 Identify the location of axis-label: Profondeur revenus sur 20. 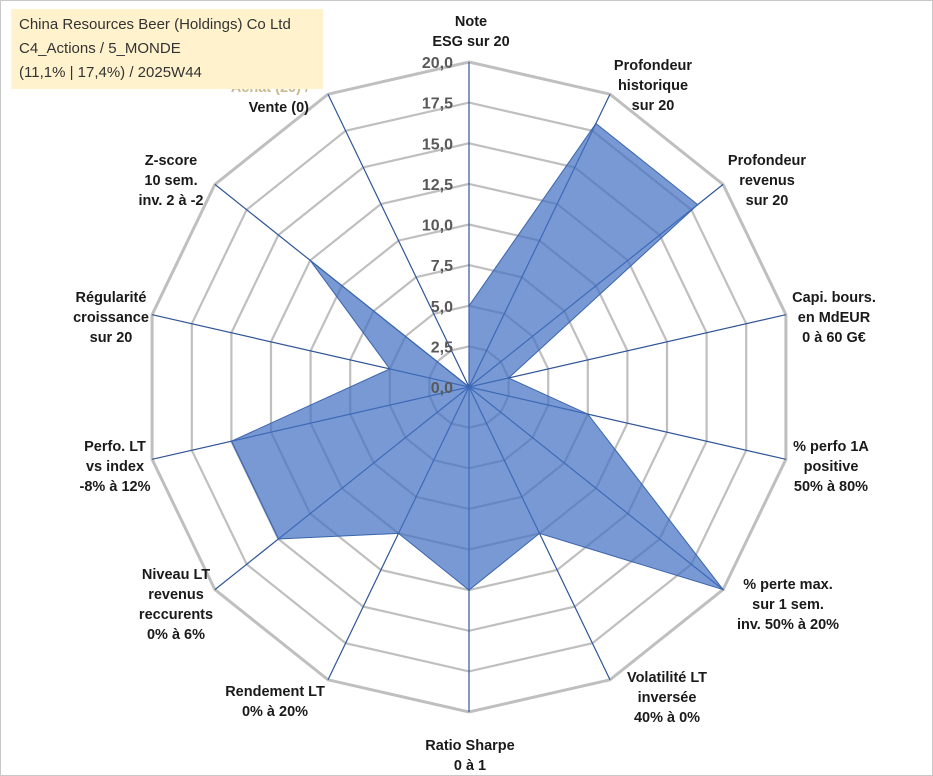
(767, 181).